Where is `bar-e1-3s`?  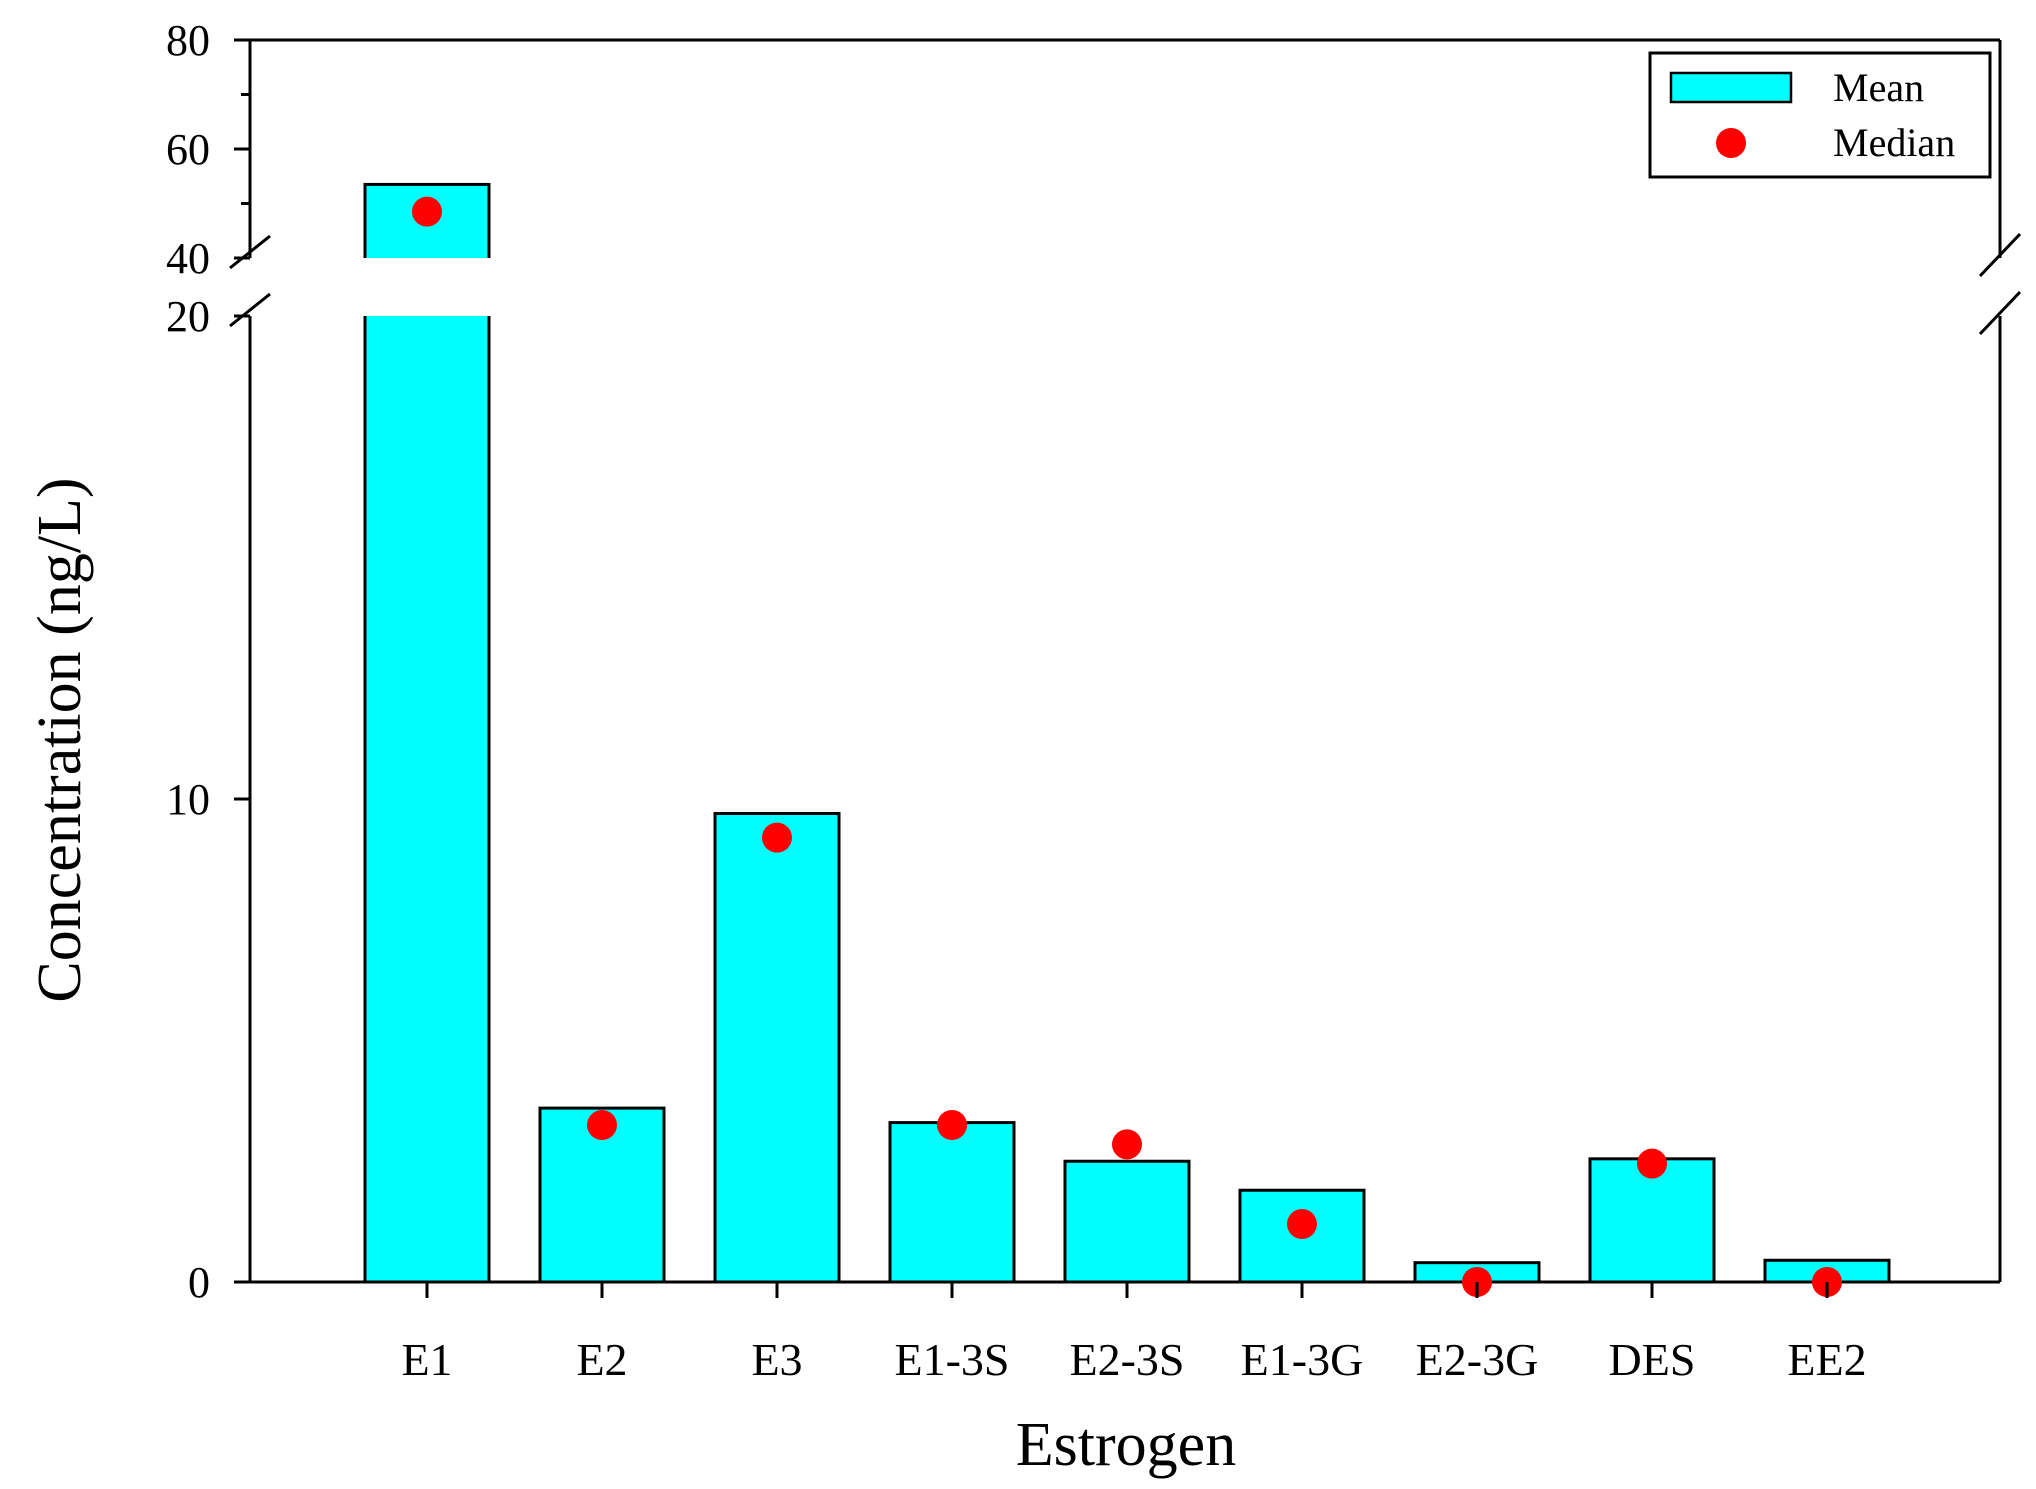
bar-e1-3s is located at coordinates (952, 1202).